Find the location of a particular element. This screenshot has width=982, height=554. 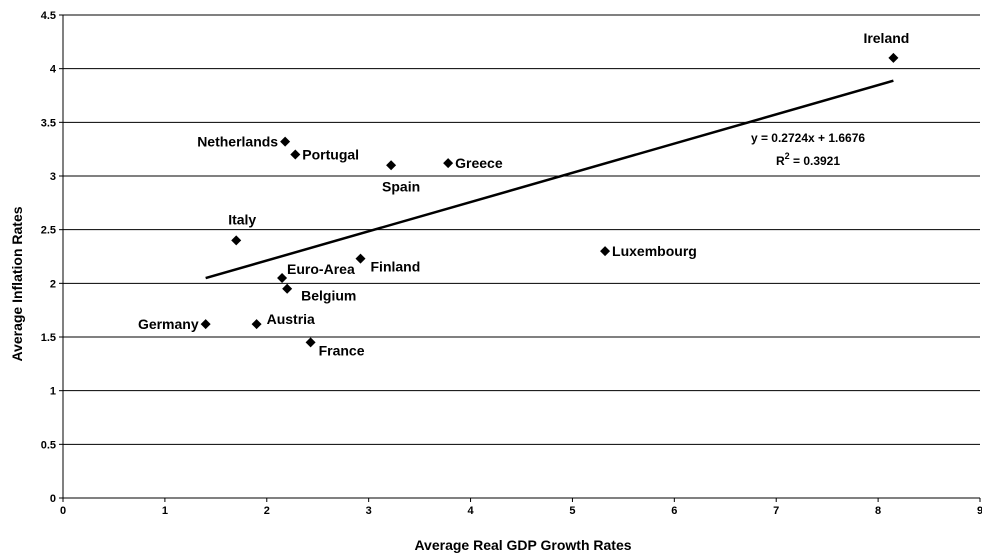

y-tick-label-9: 4.5 is located at coordinates (48, 16).